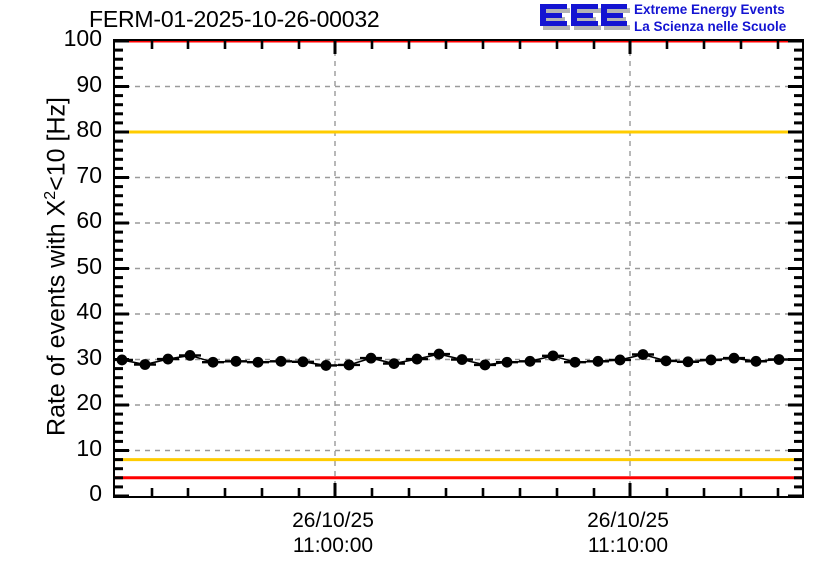 The image size is (836, 572). Describe the element at coordinates (628, 533) in the screenshot. I see `x-tick-label: 26/10/25 11:10:00` at that location.